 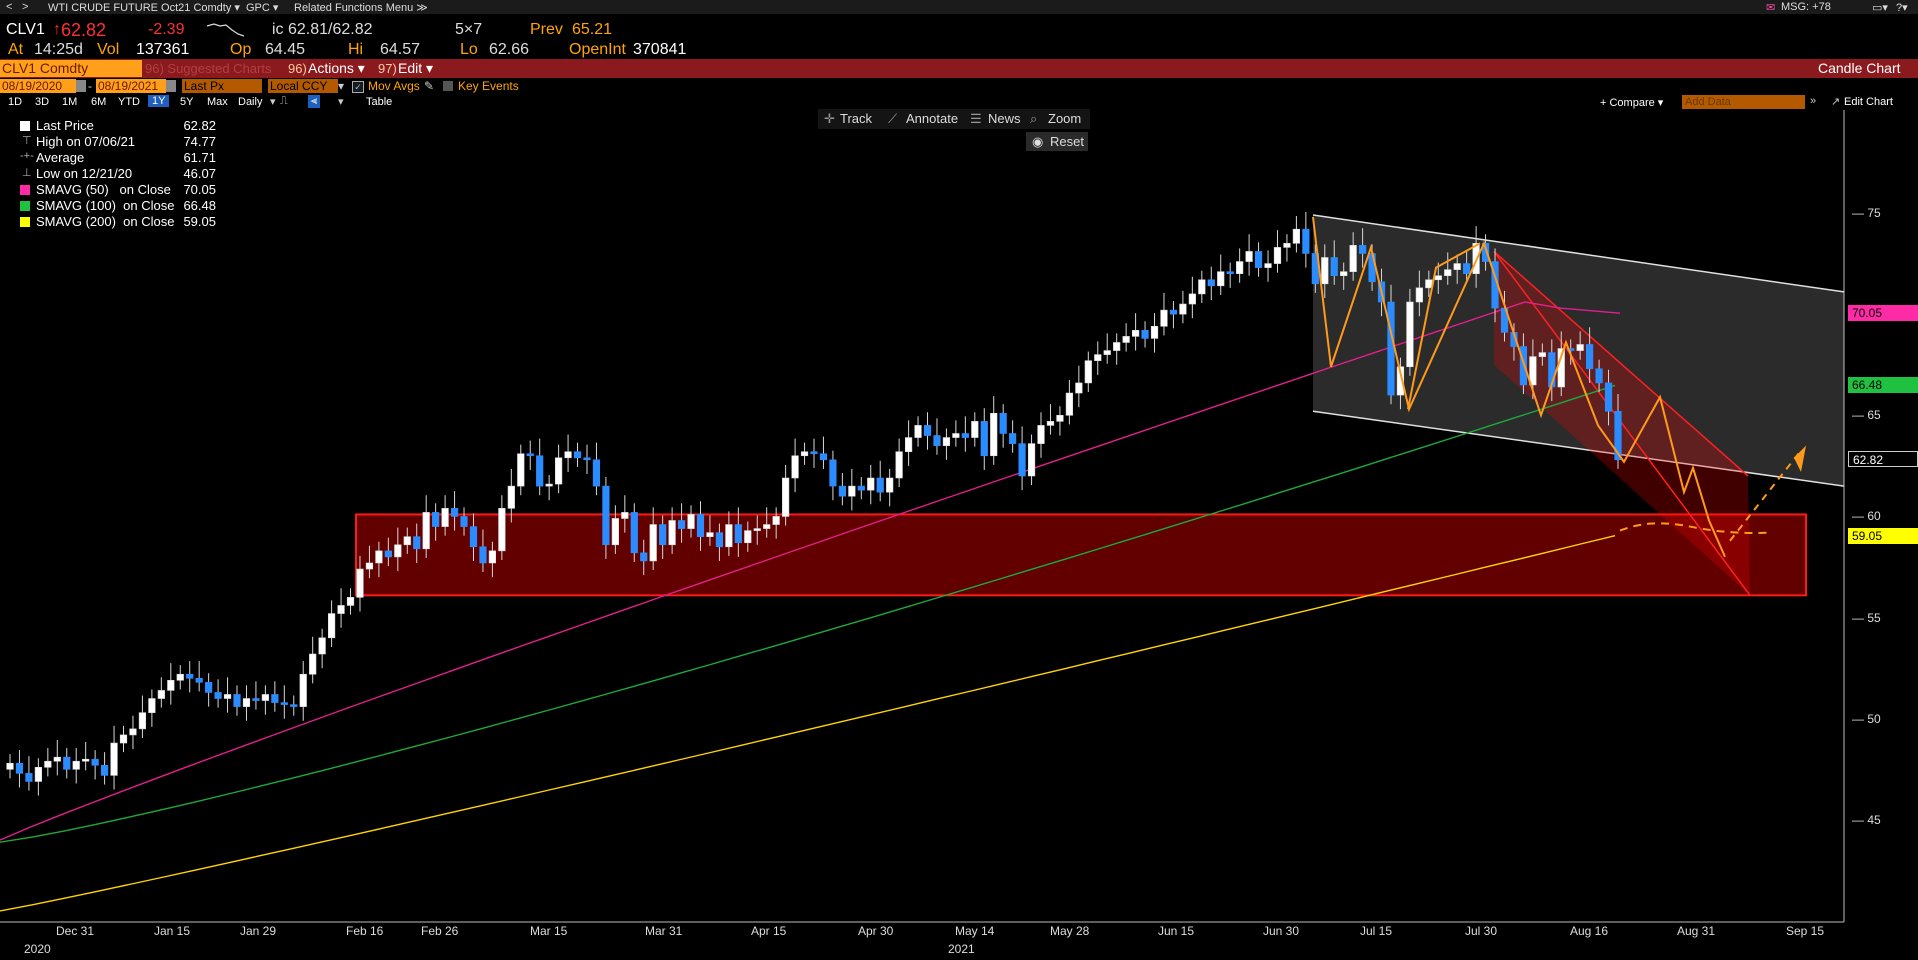 I want to click on legend-sma-100: SMAVG (100) on Close 66.48, so click(x=113, y=206).